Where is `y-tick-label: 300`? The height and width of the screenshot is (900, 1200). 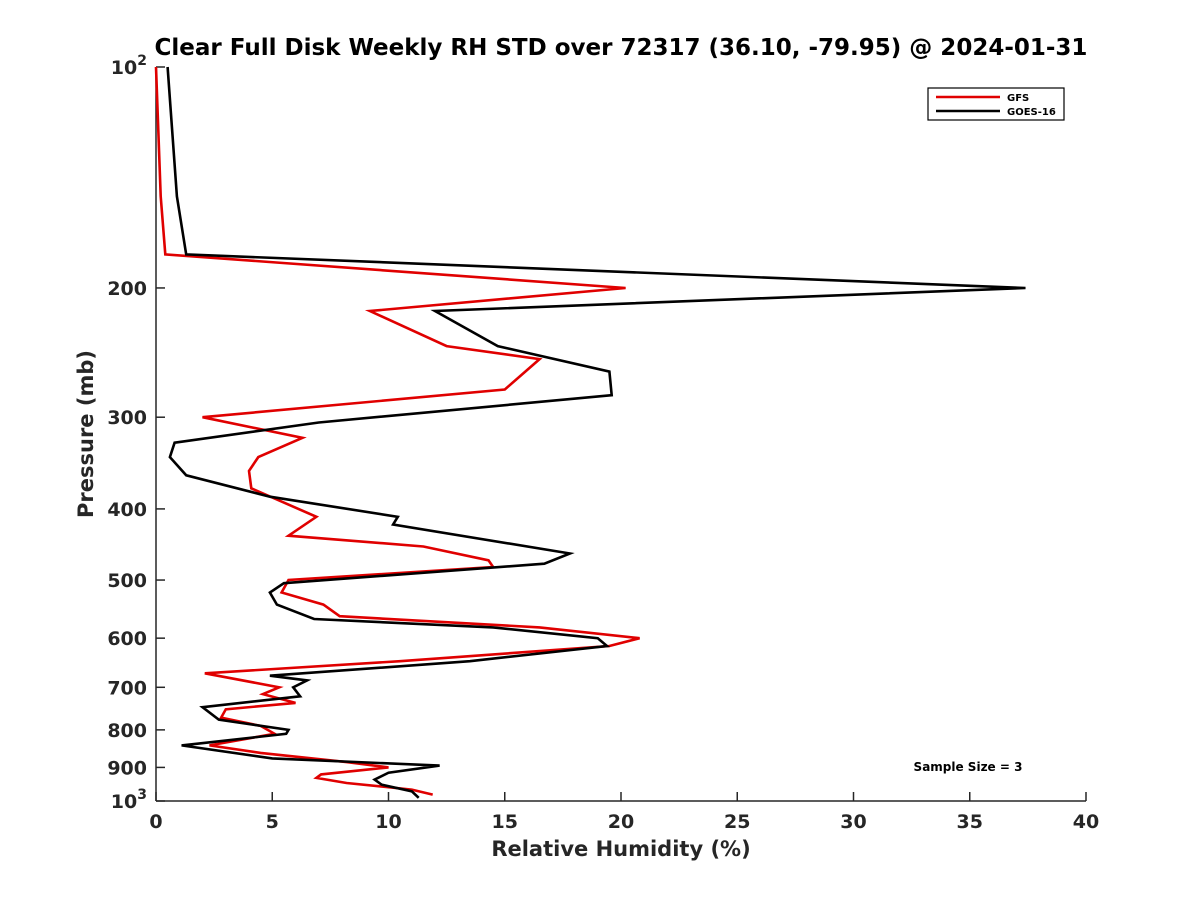
y-tick-label: 300 is located at coordinates (127, 418).